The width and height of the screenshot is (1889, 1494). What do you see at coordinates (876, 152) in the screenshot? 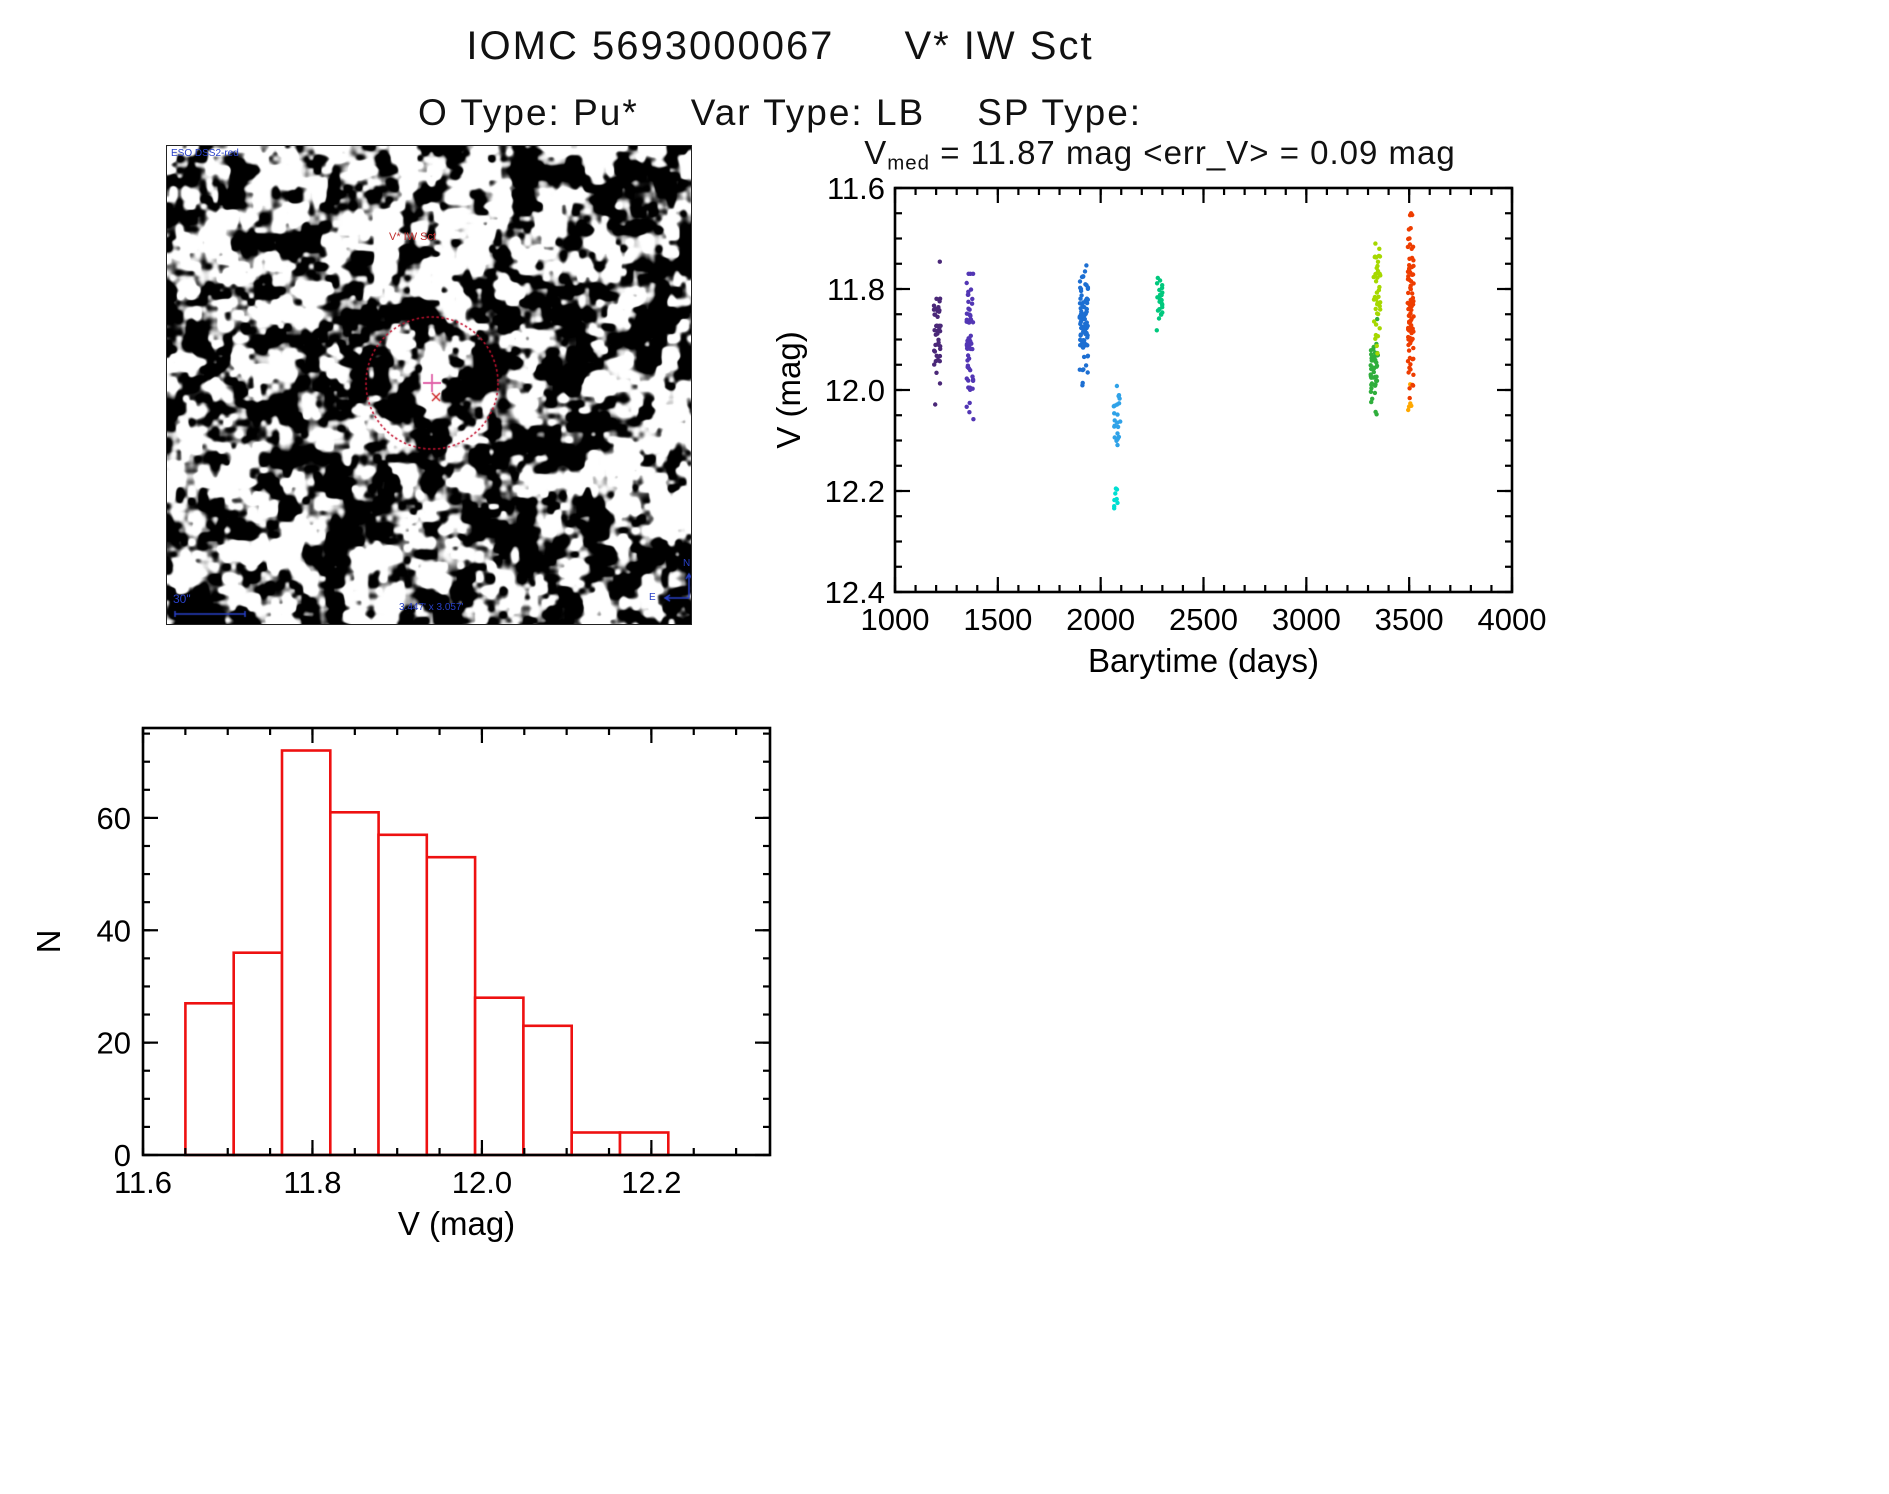
I see `vmed-prefix: V` at bounding box center [876, 152].